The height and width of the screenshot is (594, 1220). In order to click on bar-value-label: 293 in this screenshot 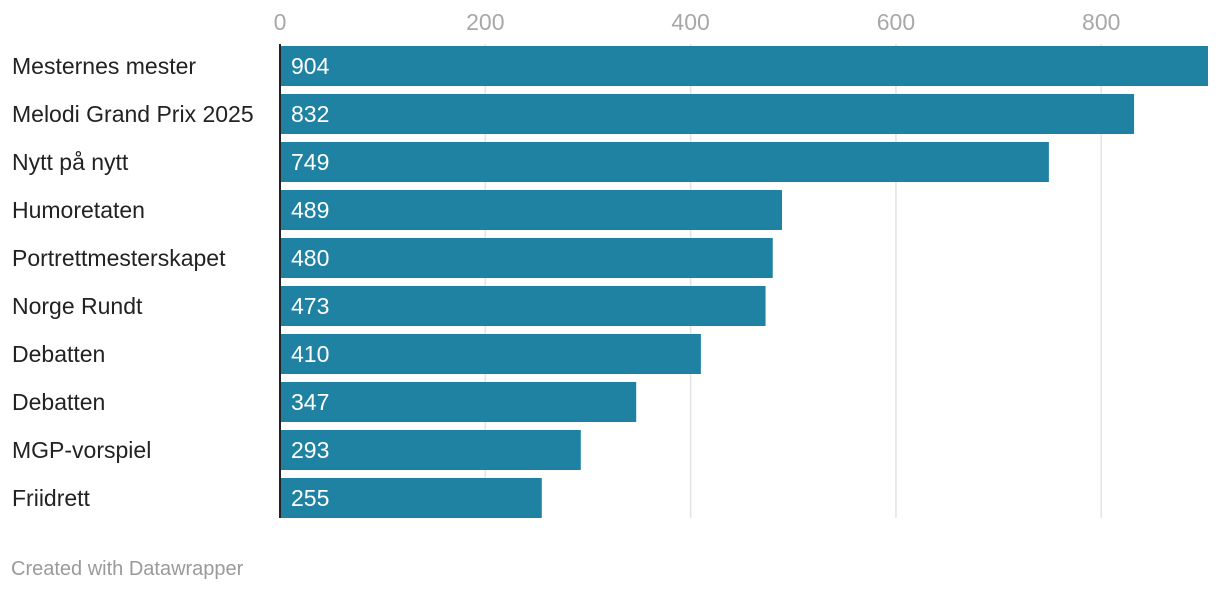, I will do `click(310, 450)`.